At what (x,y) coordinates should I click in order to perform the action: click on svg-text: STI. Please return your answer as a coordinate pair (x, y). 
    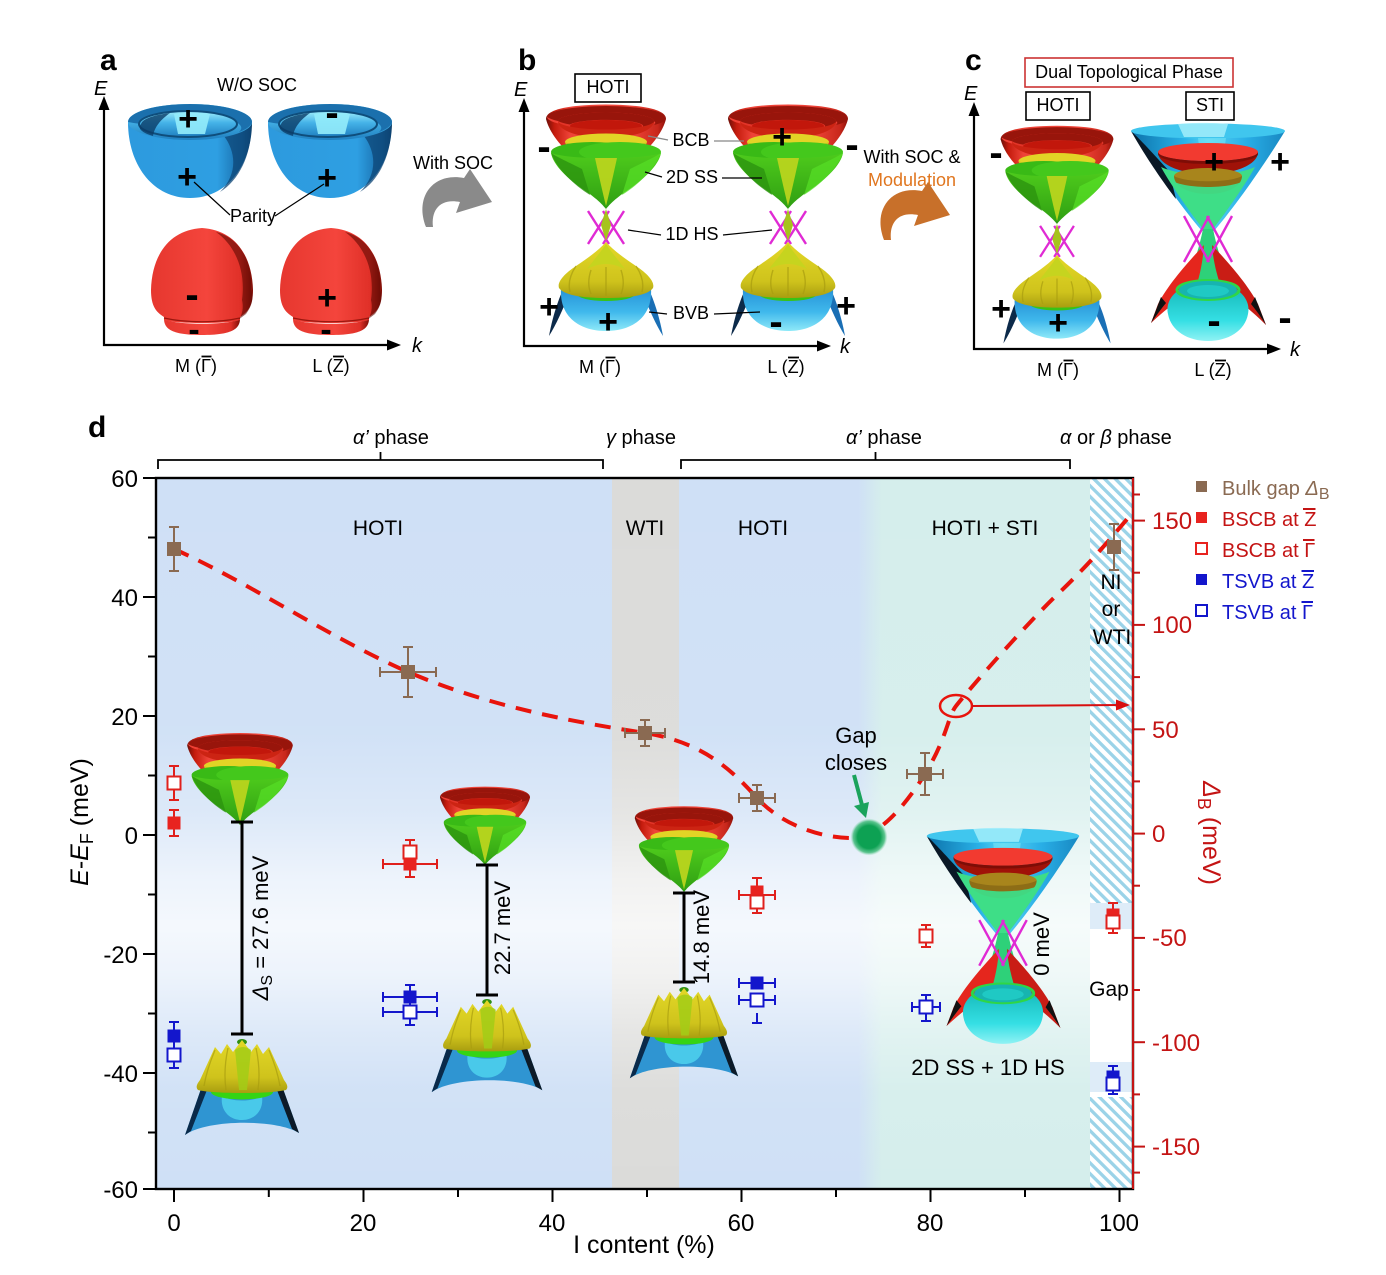
    Looking at the image, I should click on (1210, 105).